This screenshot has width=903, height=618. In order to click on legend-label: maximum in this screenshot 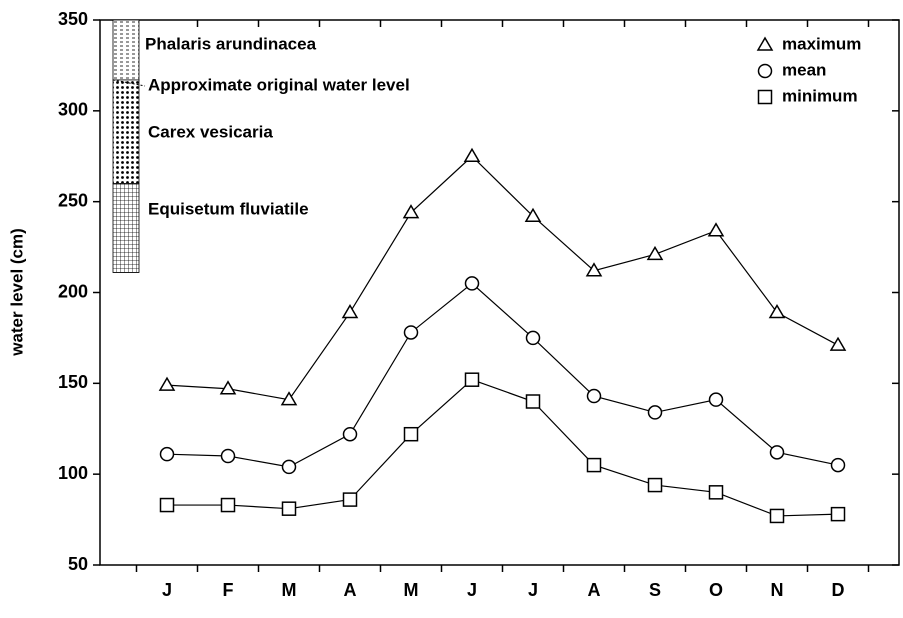, I will do `click(821, 43)`.